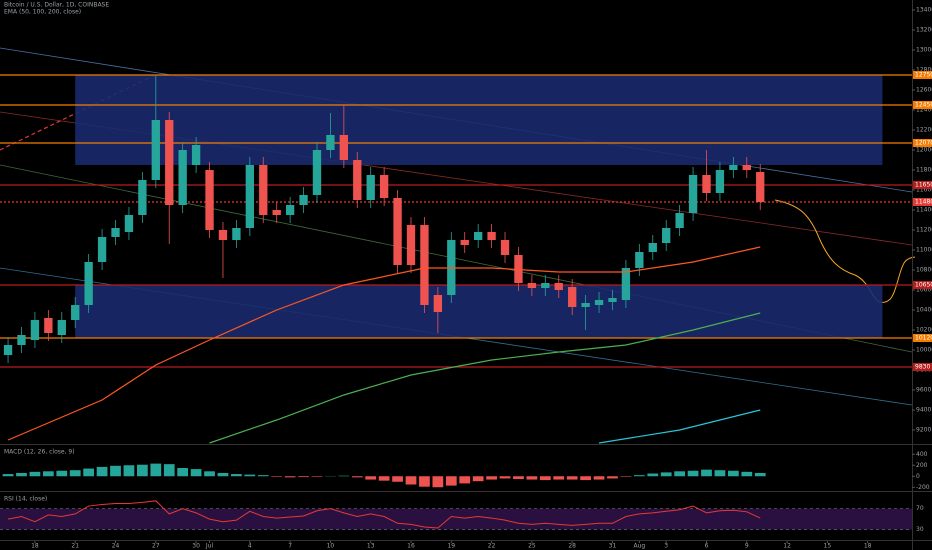 The height and width of the screenshot is (550, 932). I want to click on level-label: 12750, so click(923, 75).